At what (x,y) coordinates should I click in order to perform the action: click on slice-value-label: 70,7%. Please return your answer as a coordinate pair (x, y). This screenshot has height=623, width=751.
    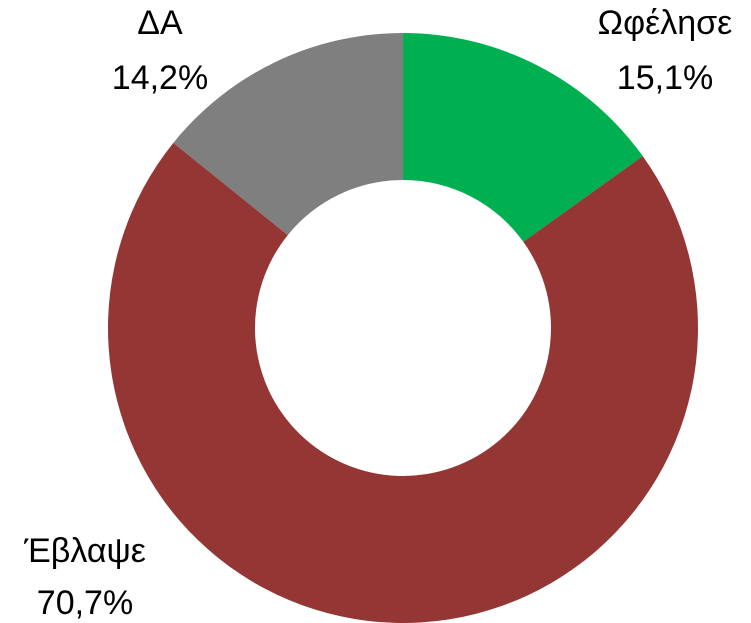
    Looking at the image, I should click on (85, 603).